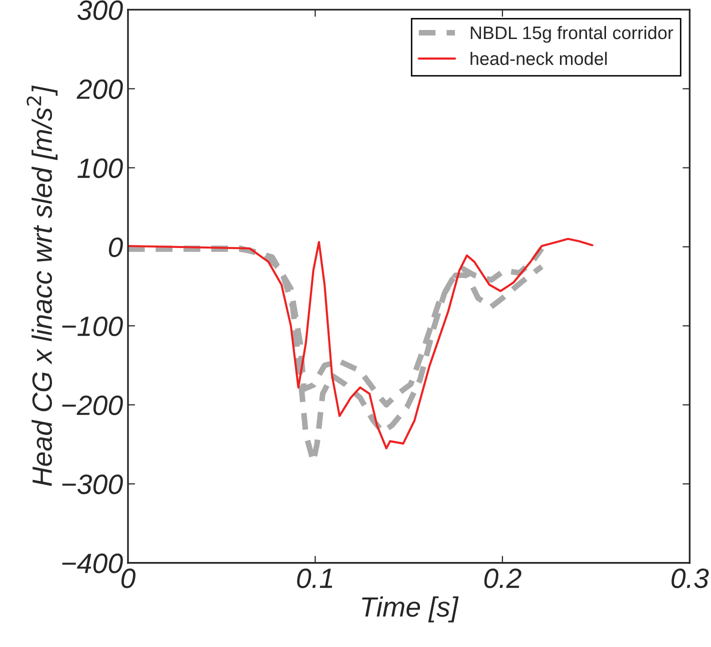 The height and width of the screenshot is (647, 711). What do you see at coordinates (410, 609) in the screenshot?
I see `x-axis-title: Time [s]` at bounding box center [410, 609].